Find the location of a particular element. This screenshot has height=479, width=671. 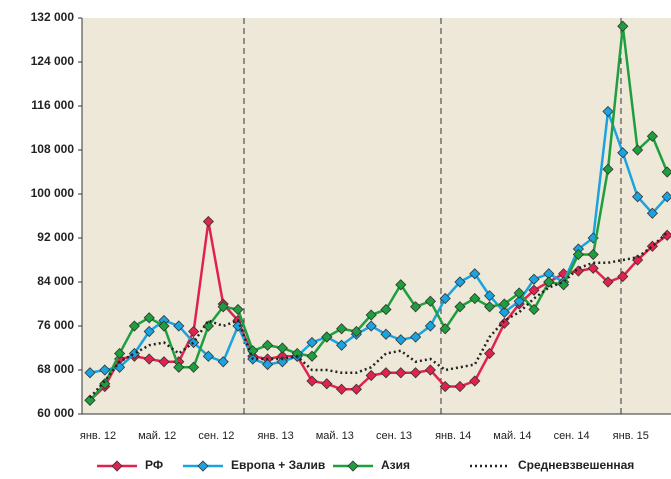

y-tick-label: 116 000 is located at coordinates (52, 105).